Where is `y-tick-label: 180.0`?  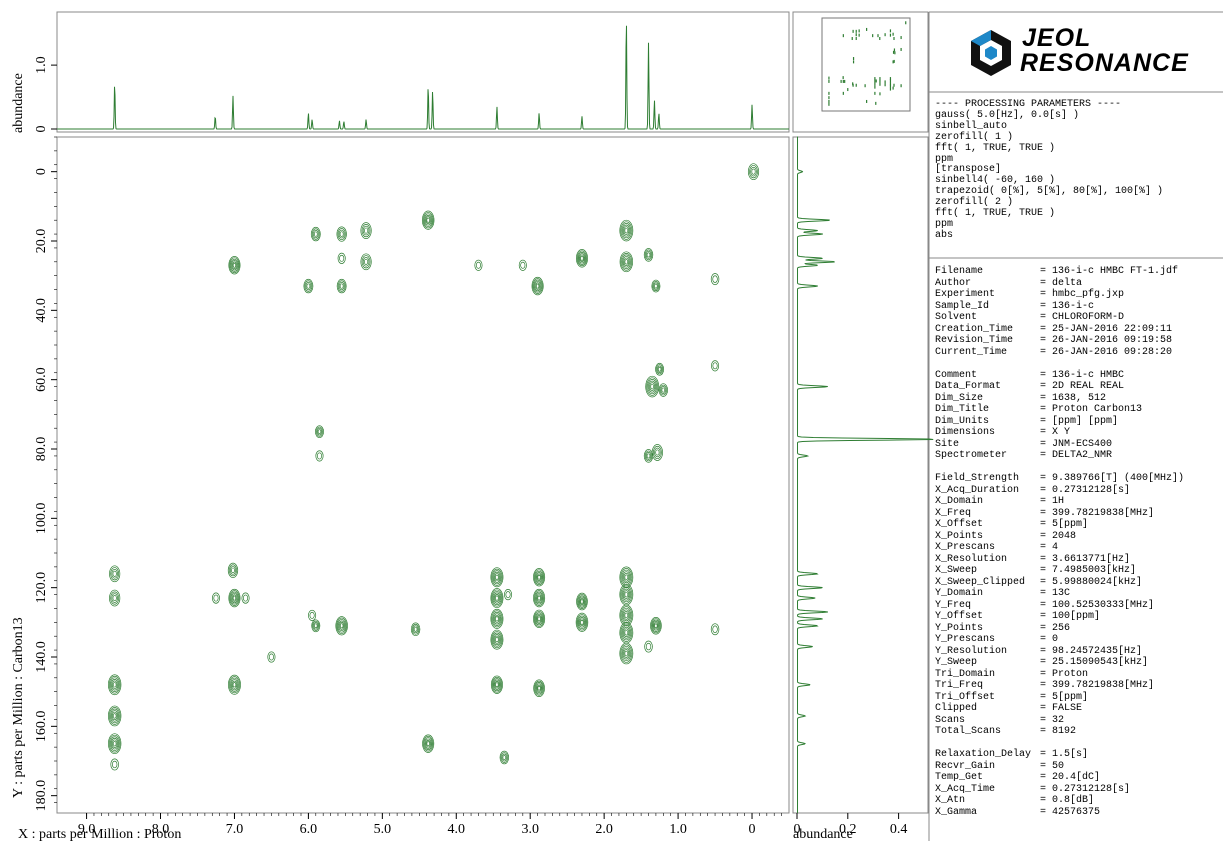 y-tick-label: 180.0 is located at coordinates (41, 796).